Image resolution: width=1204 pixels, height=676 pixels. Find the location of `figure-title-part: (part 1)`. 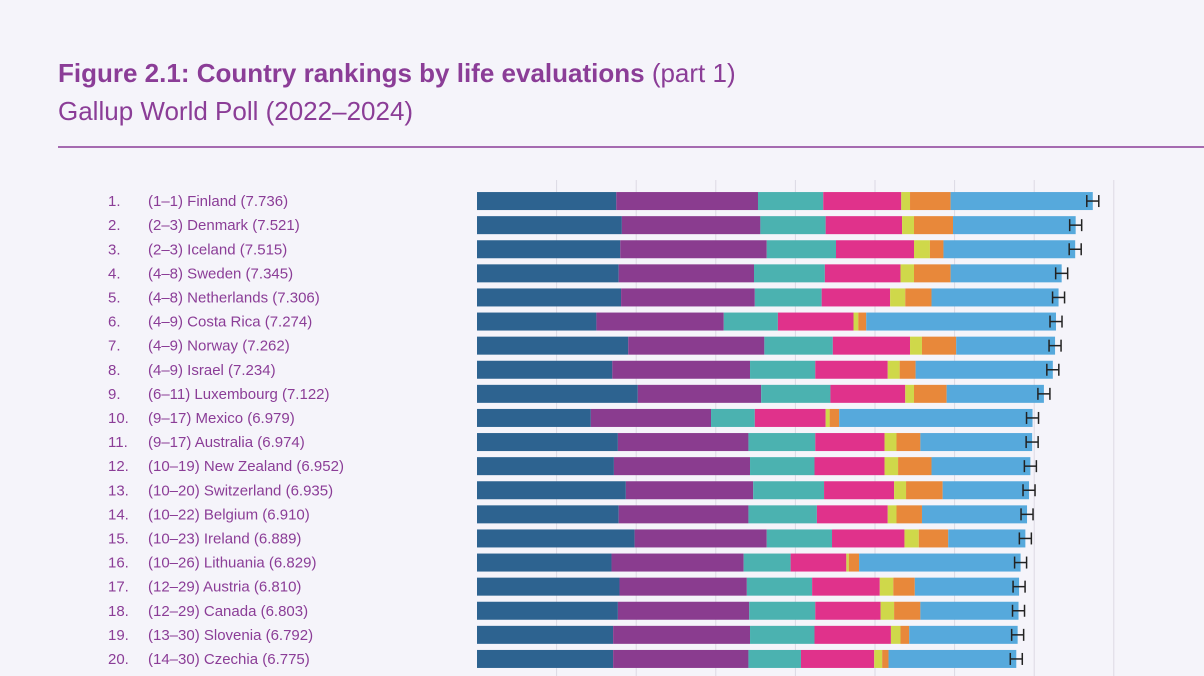

figure-title-part: (part 1) is located at coordinates (693, 73).